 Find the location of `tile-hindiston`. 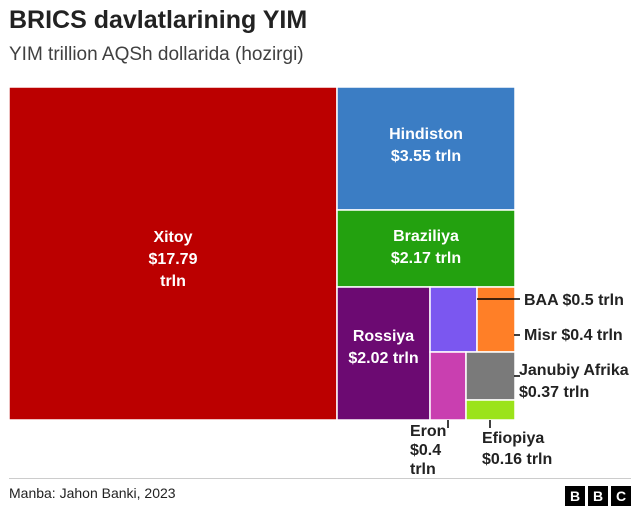

tile-hindiston is located at coordinates (426, 148).